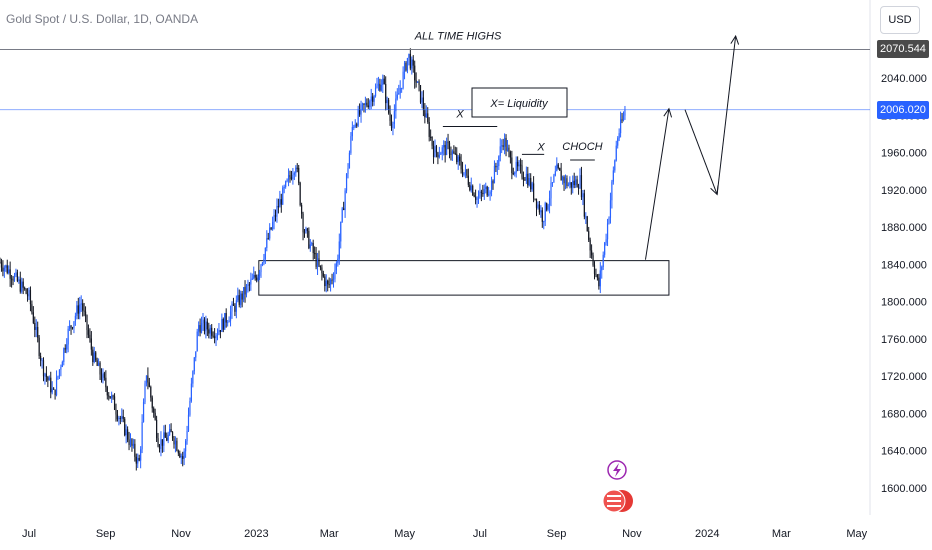 Image resolution: width=932 pixels, height=550 pixels. Describe the element at coordinates (614, 501) in the screenshot. I see `us-flag-stripe` at that location.